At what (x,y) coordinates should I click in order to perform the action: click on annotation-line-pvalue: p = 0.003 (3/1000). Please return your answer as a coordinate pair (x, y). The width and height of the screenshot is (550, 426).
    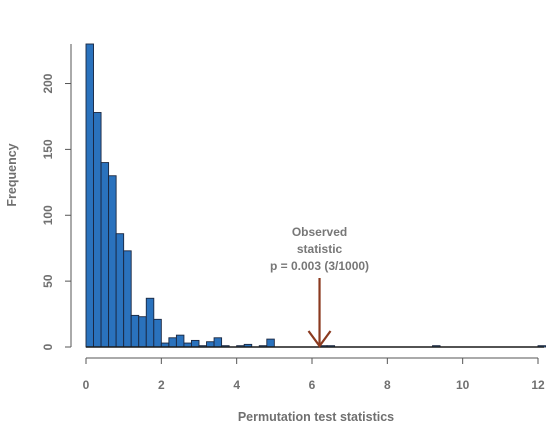
    Looking at the image, I should click on (319, 266).